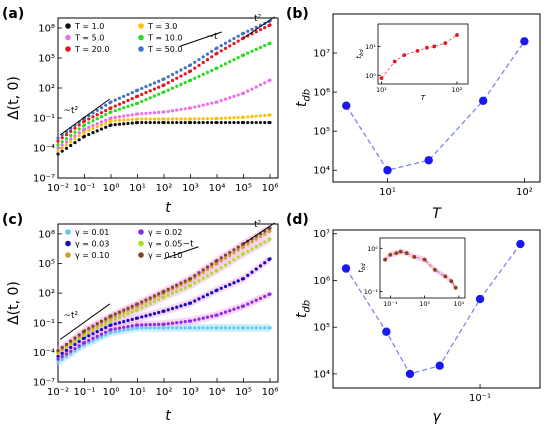 This screenshot has width=550, height=427. Describe the element at coordinates (44, 323) in the screenshot. I see `panel-c-y-tick-label: 10⁻¹` at that location.